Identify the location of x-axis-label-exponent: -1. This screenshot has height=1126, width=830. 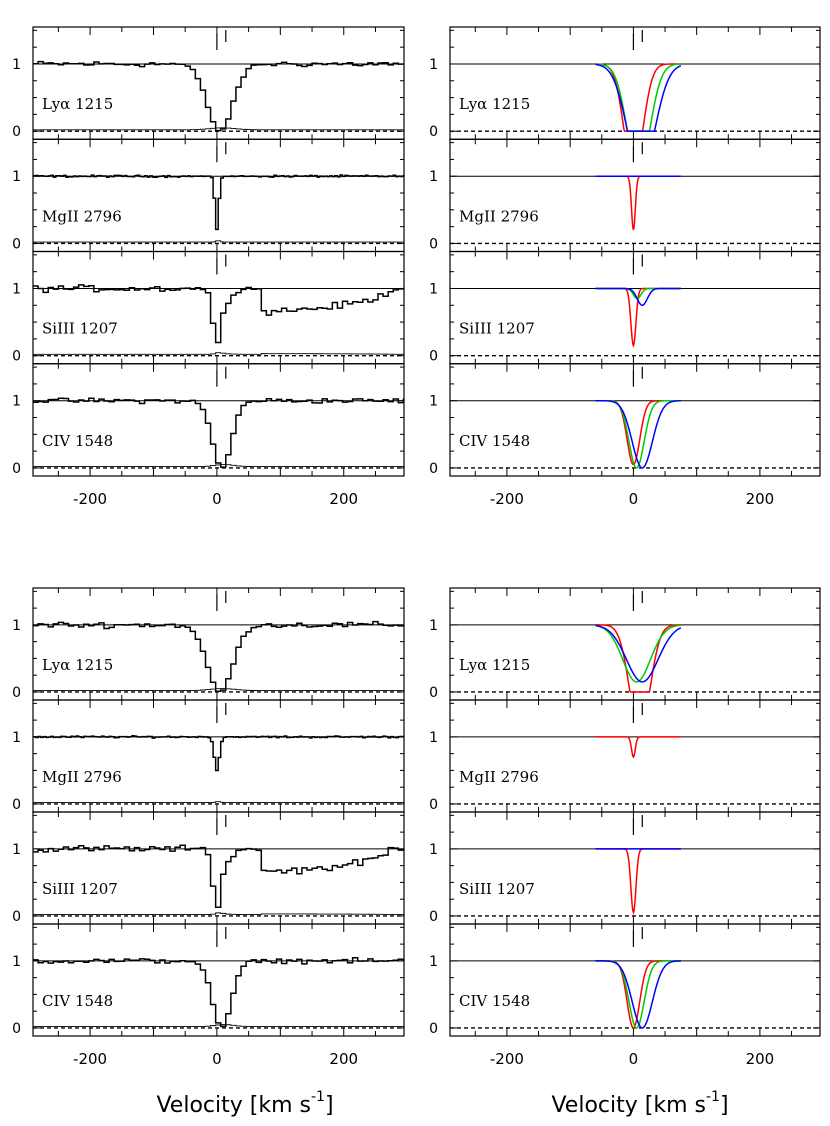
(713, 1097).